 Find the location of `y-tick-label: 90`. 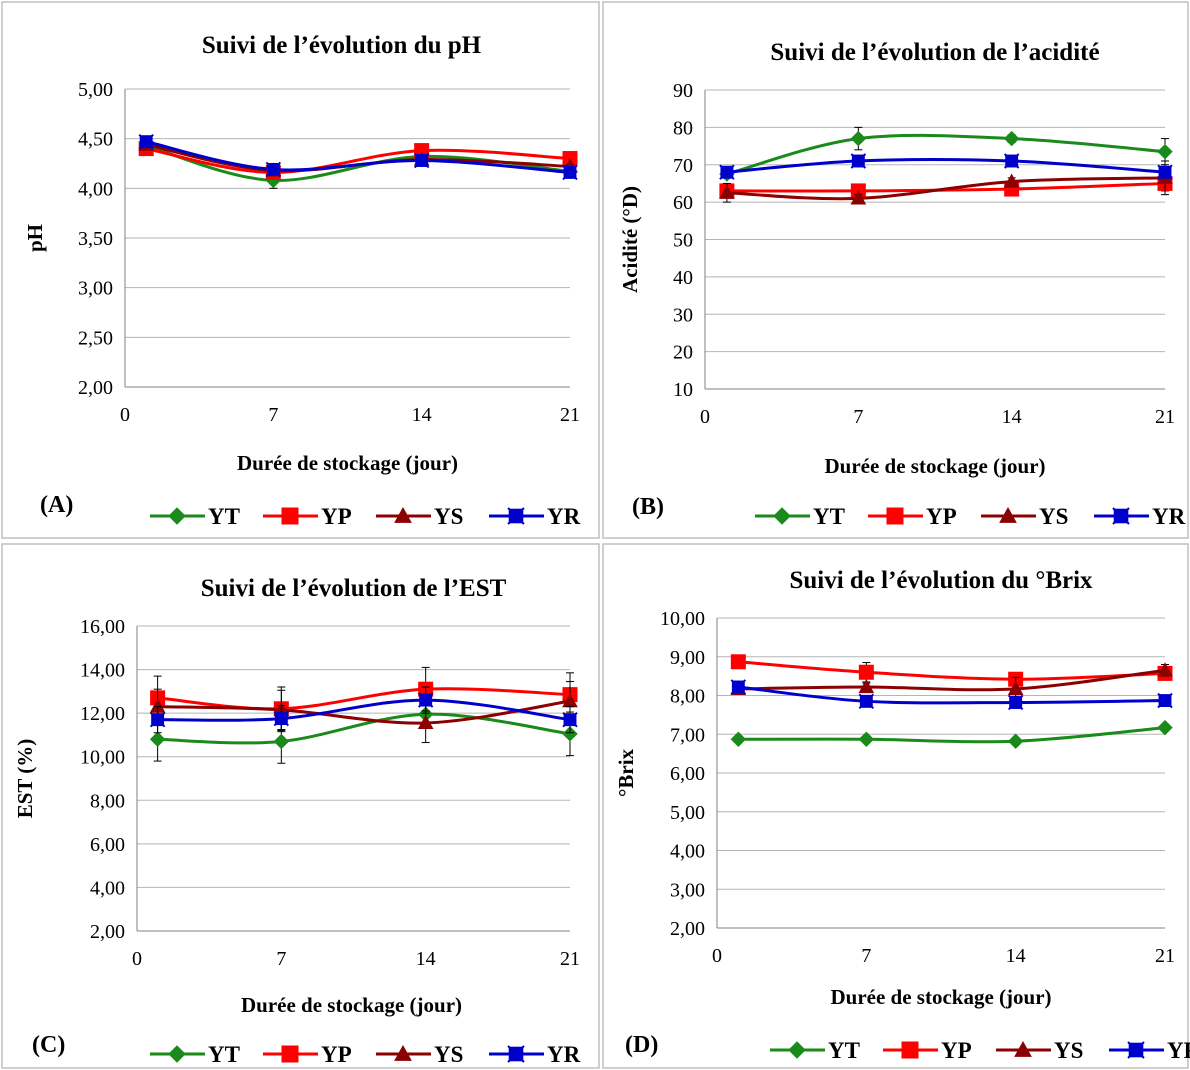

y-tick-label: 90 is located at coordinates (683, 91).